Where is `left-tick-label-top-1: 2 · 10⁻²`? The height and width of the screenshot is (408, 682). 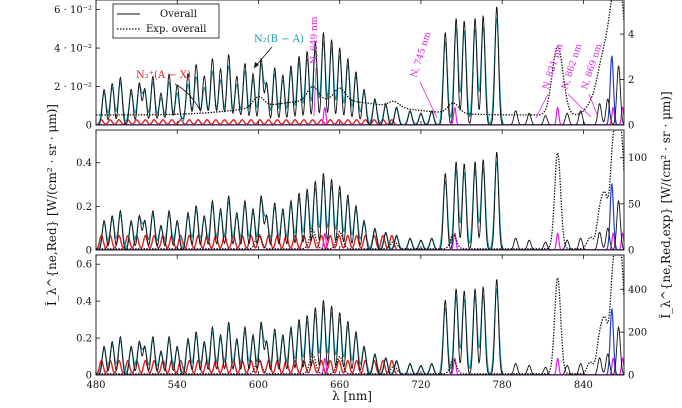 left-tick-label-top-1: 2 · 10⁻² is located at coordinates (73, 87).